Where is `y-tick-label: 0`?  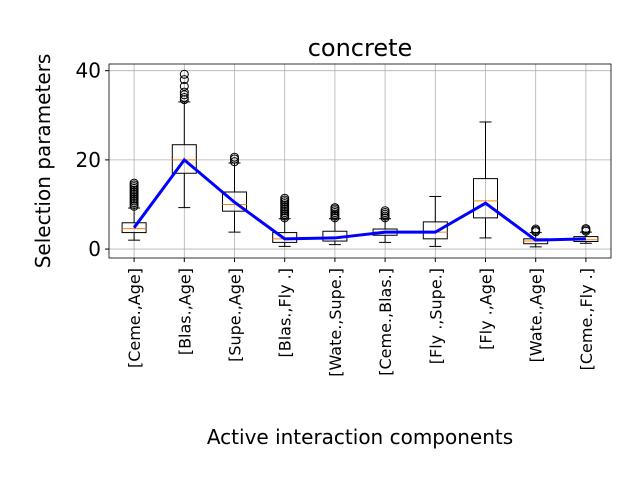 y-tick-label: 0 is located at coordinates (94, 249).